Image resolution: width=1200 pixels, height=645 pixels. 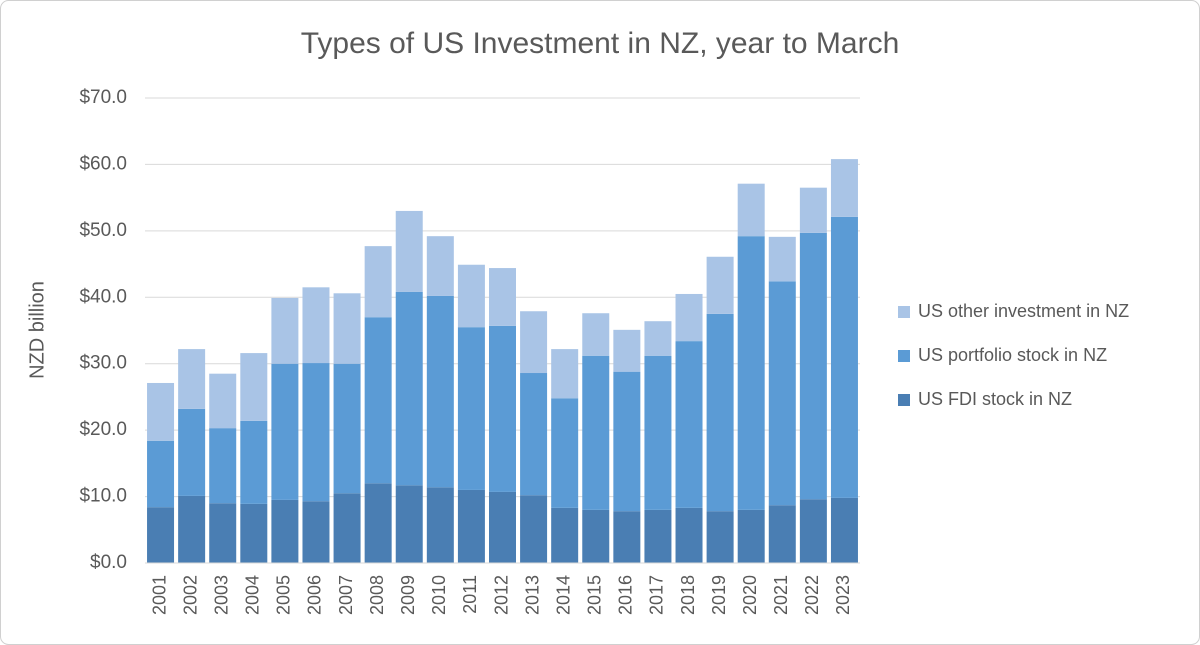 What do you see at coordinates (253, 595) in the screenshot?
I see `x-tick-label: 2004` at bounding box center [253, 595].